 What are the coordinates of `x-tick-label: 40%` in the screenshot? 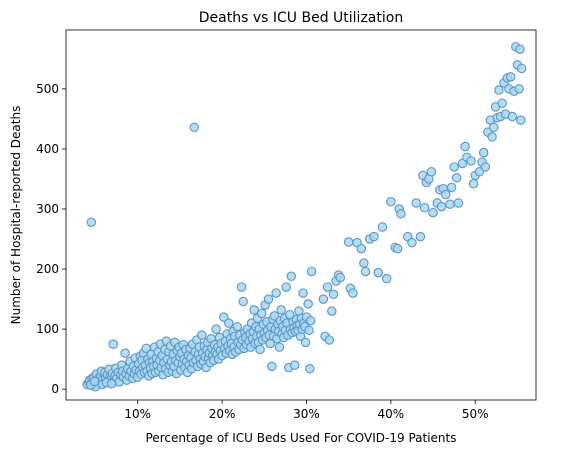 It's located at (391, 414).